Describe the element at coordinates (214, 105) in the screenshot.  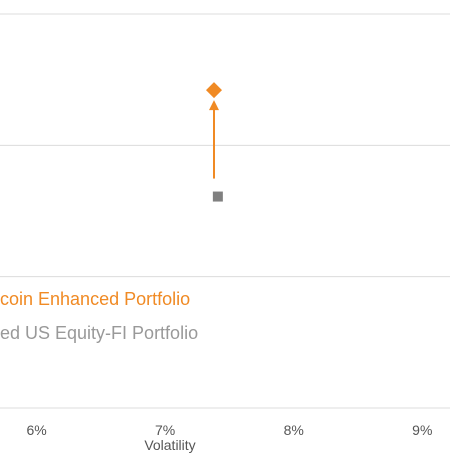
I see `improvement-arrow-head` at that location.